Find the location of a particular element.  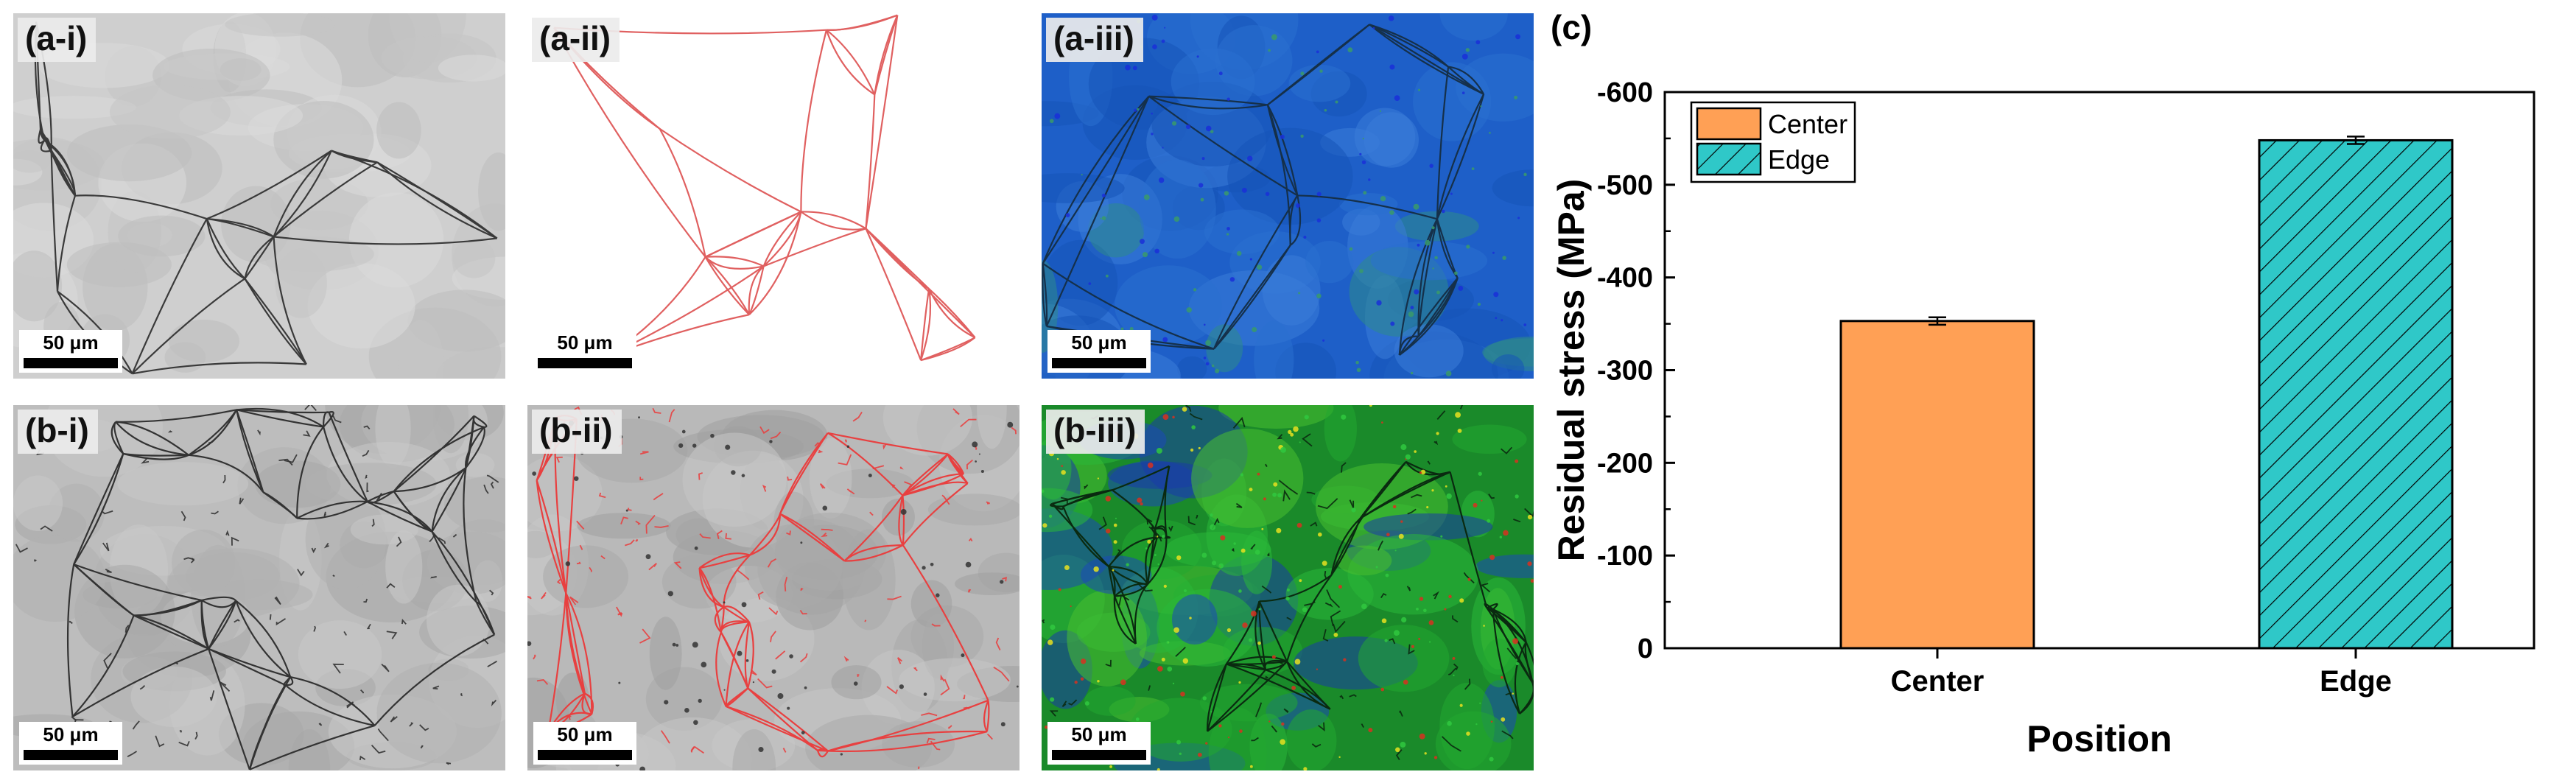

panel-b-i: (b-i) 50 μm is located at coordinates (259, 587).